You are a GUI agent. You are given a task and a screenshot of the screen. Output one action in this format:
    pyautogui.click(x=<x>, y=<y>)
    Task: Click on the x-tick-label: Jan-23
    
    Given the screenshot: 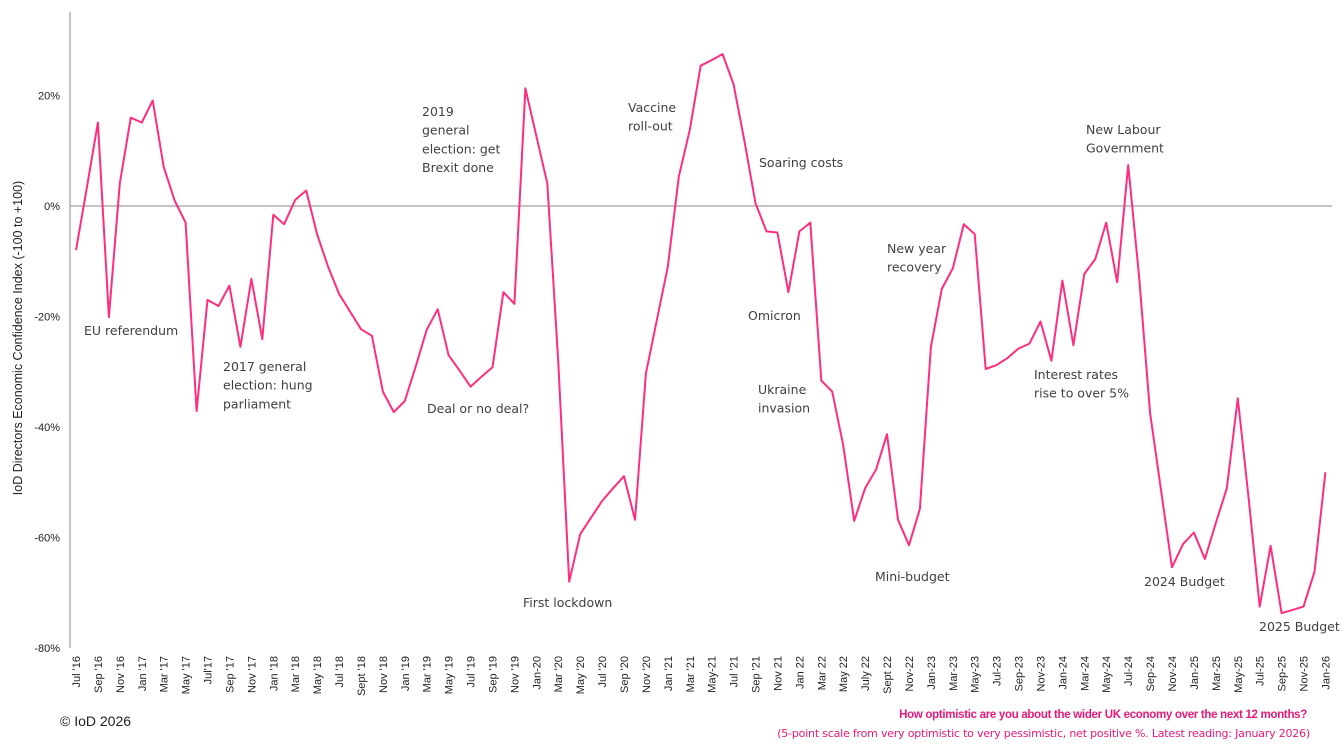 What is the action you would take?
    pyautogui.click(x=932, y=673)
    